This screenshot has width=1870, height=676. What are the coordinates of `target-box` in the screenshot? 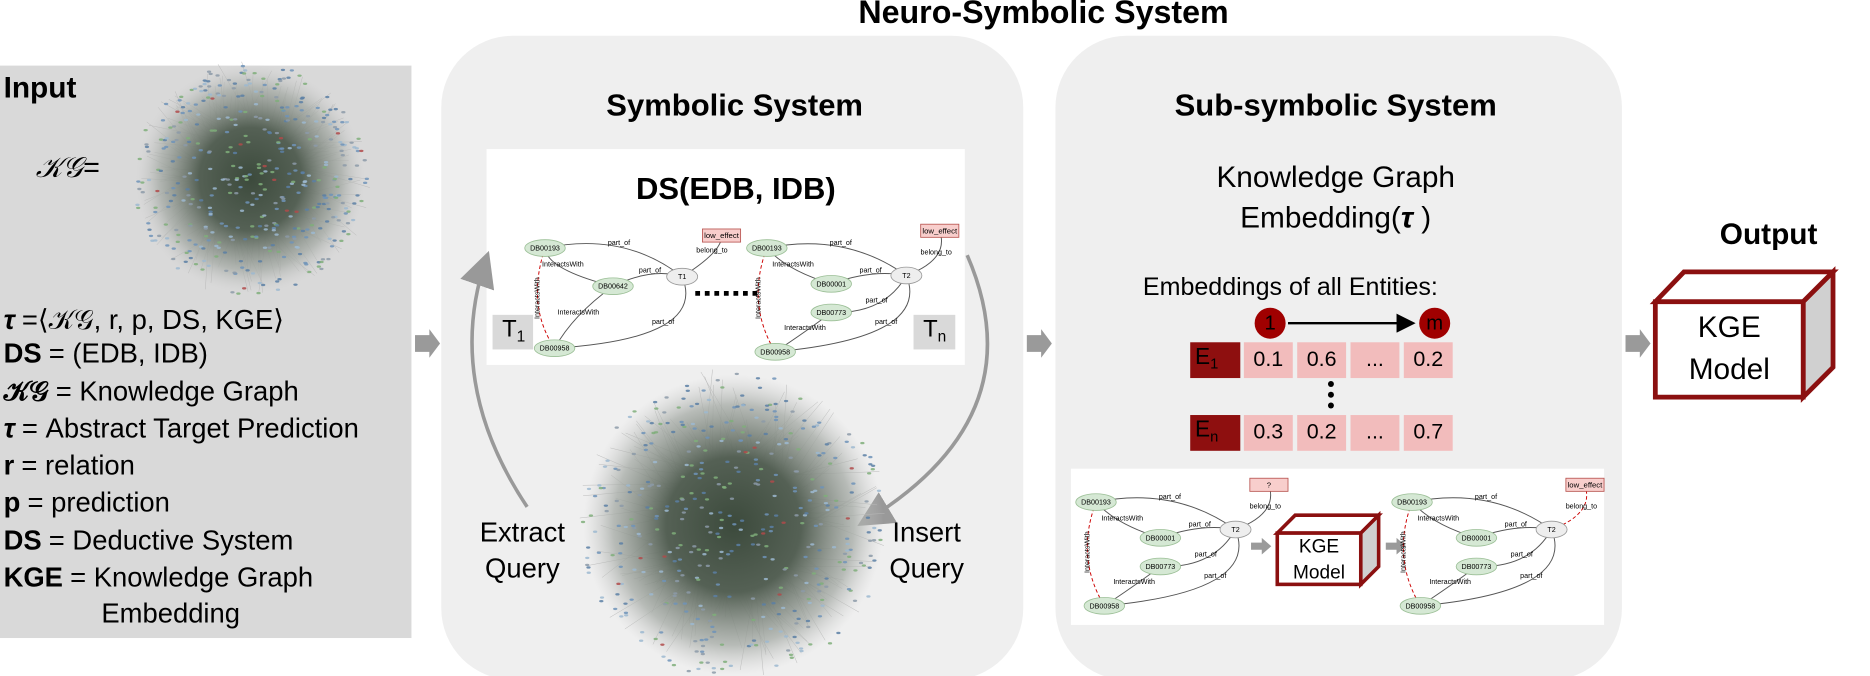 It's located at (1269, 484).